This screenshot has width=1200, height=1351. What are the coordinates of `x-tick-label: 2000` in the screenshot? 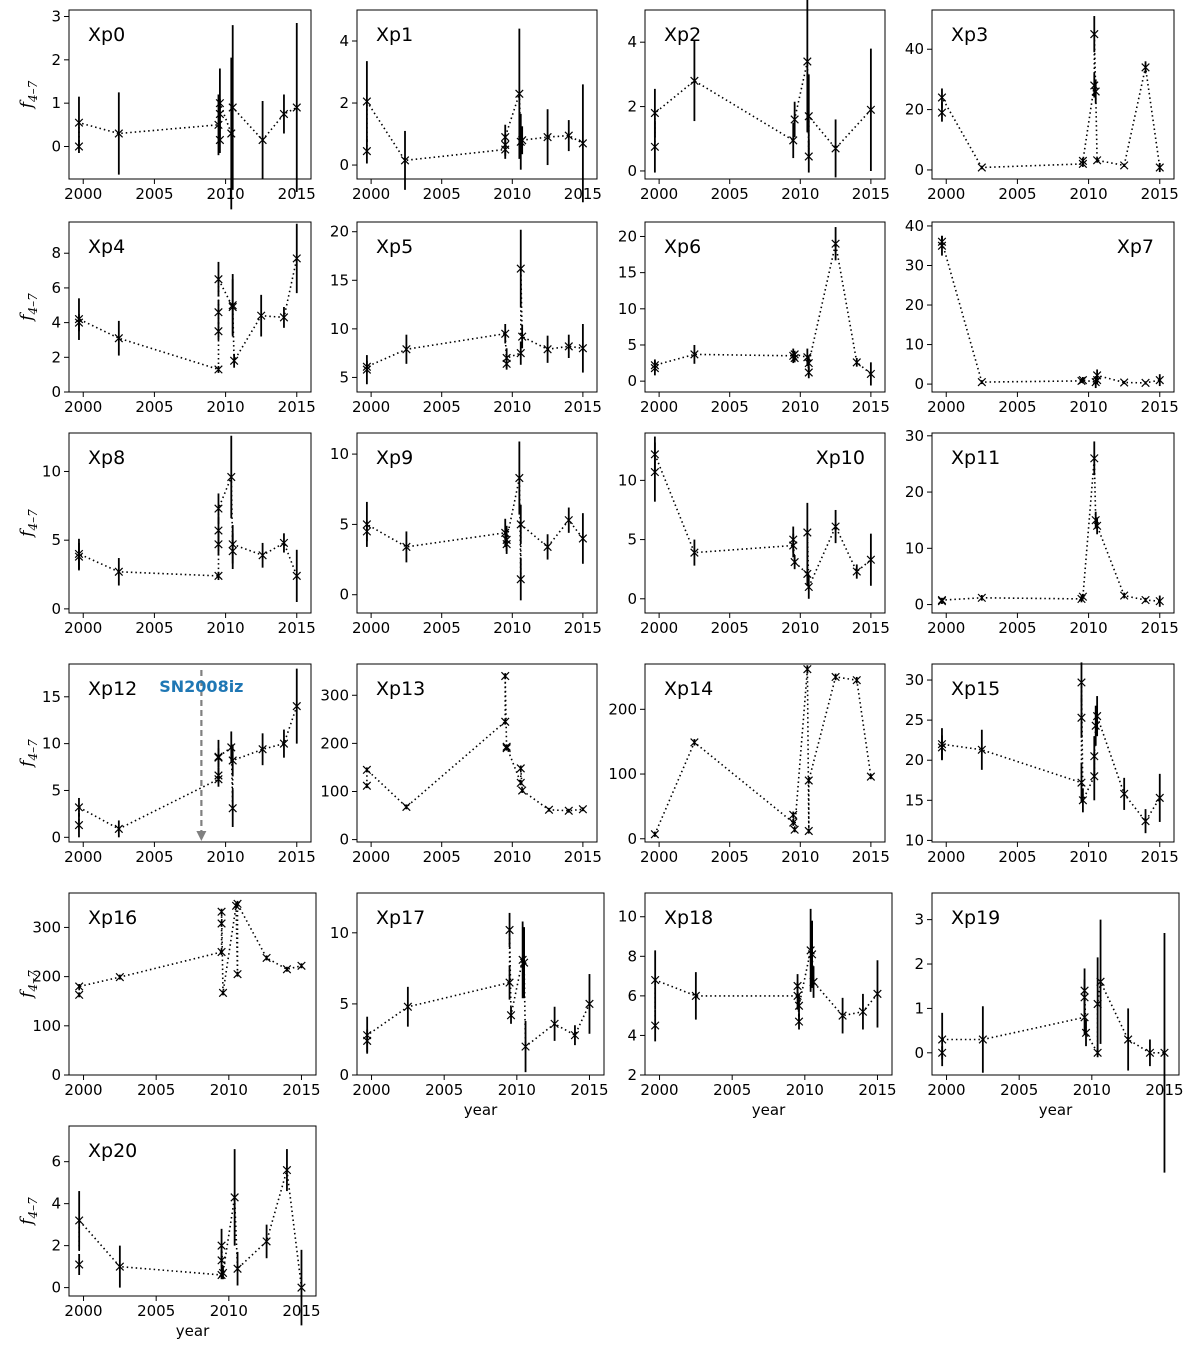 It's located at (659, 407).